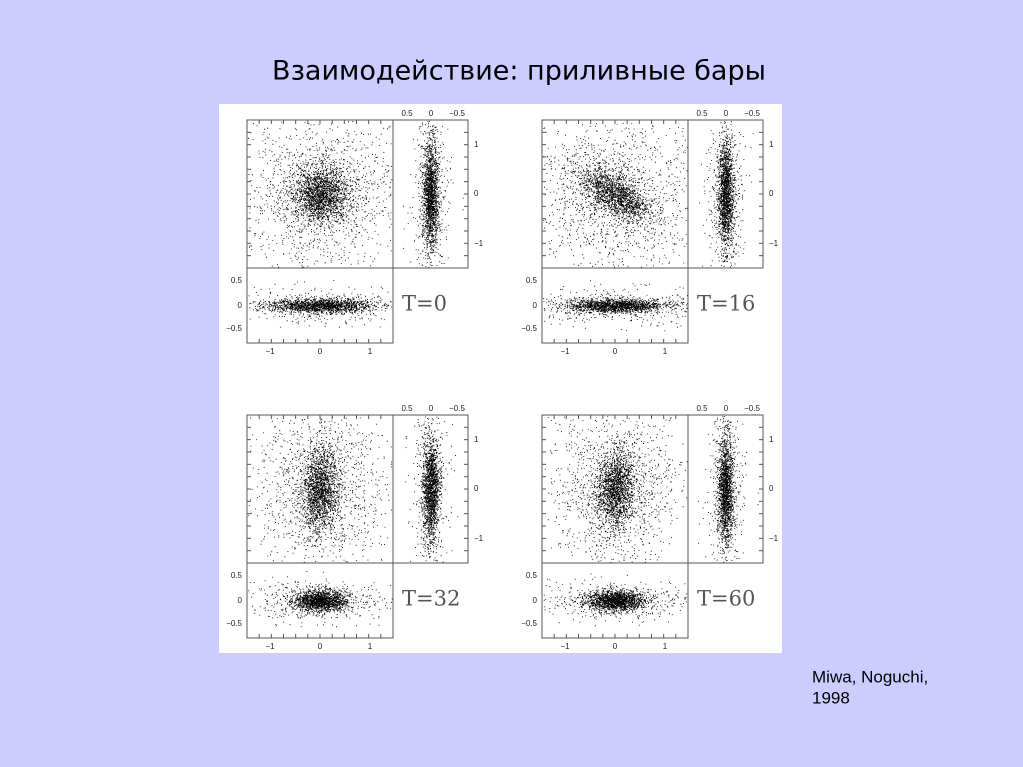  Describe the element at coordinates (831, 697) in the screenshot. I see `citation: 1998` at that location.